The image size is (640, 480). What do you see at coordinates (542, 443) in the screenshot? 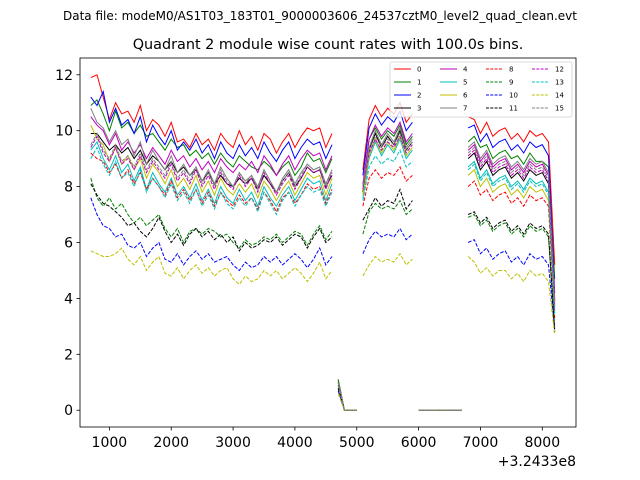
I see `x-tick-label: 8000` at bounding box center [542, 443].